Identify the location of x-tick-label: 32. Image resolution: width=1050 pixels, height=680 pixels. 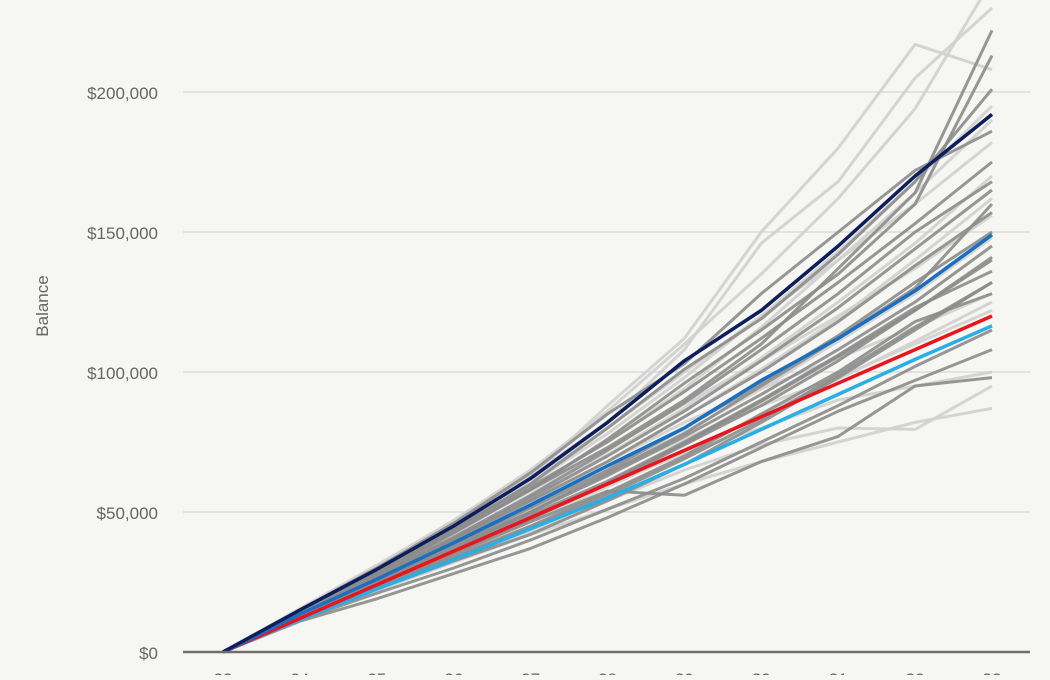
(915, 672).